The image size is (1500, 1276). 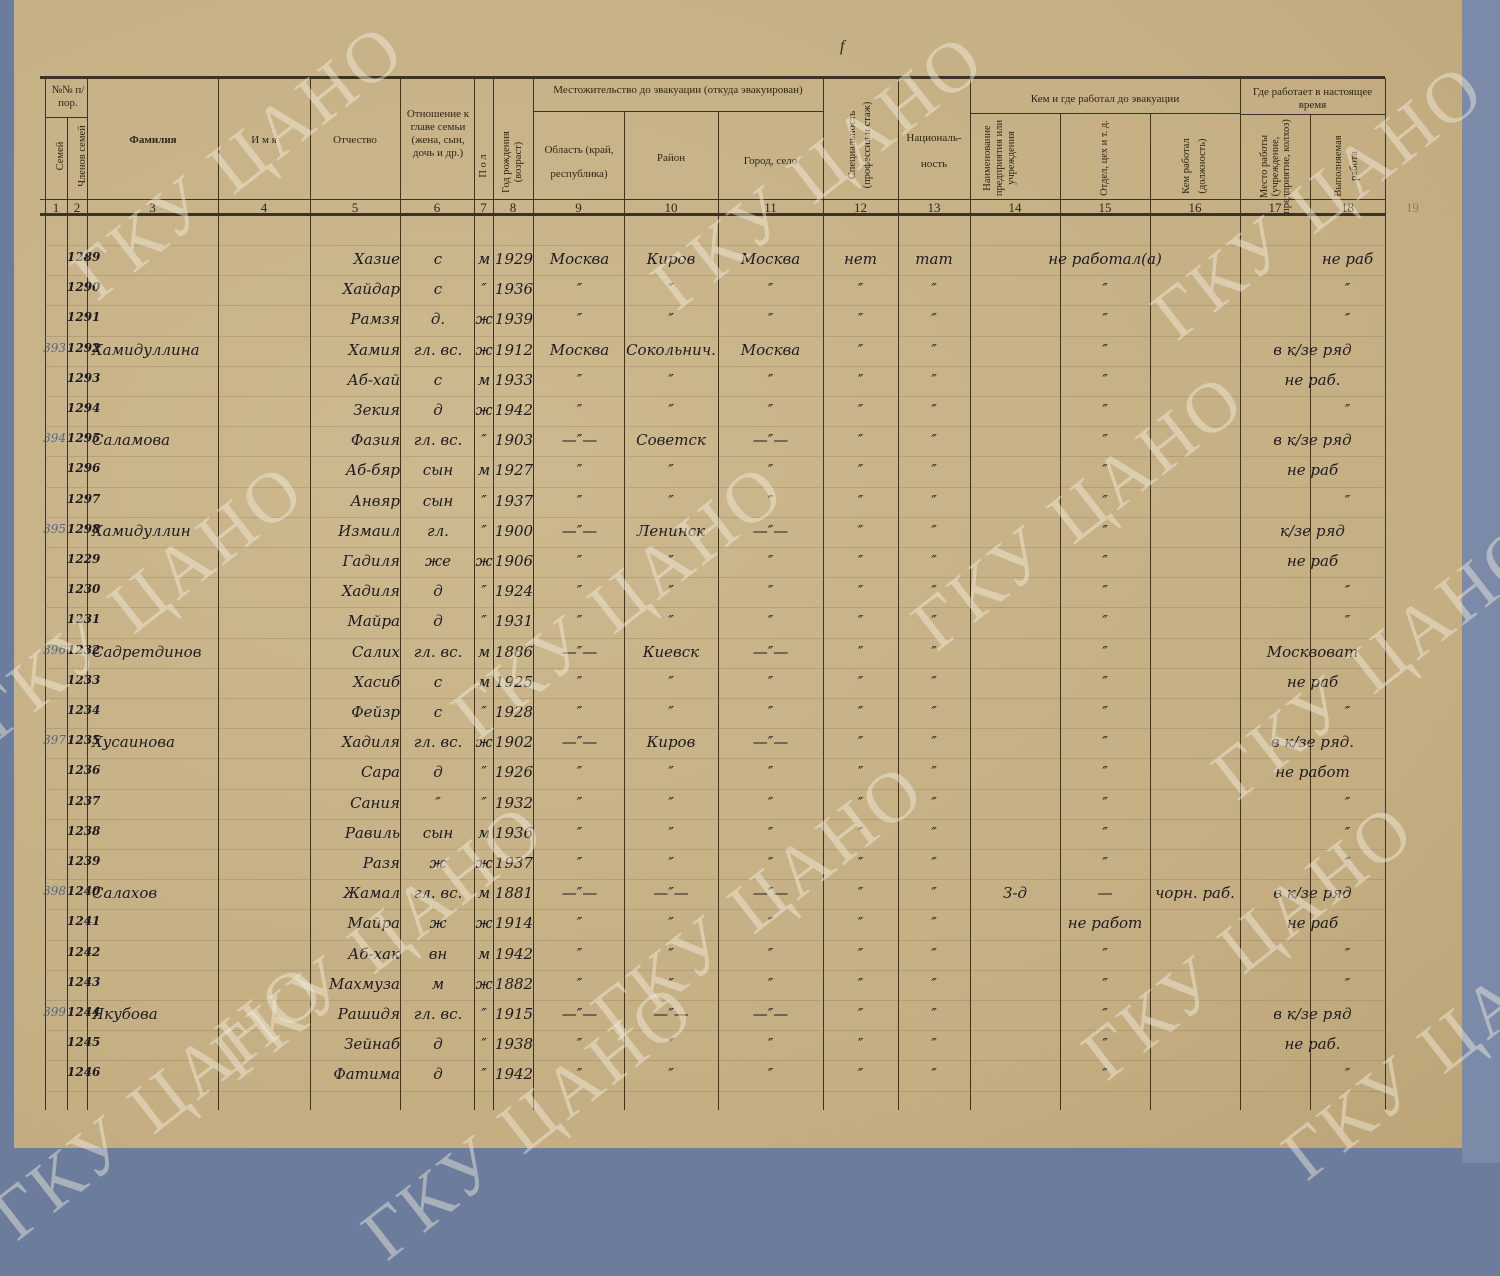 I want to click on header-birth-year: Год рождения (возраст), so click(x=512, y=162).